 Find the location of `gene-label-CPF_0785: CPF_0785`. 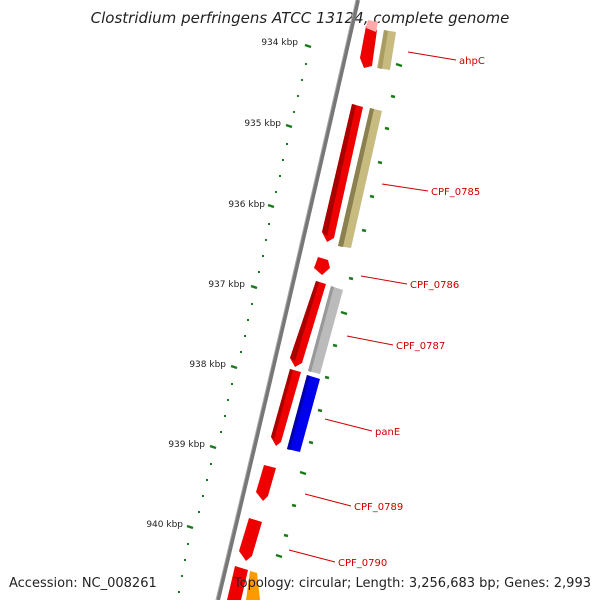

gene-label-CPF_0785: CPF_0785 is located at coordinates (455, 192).